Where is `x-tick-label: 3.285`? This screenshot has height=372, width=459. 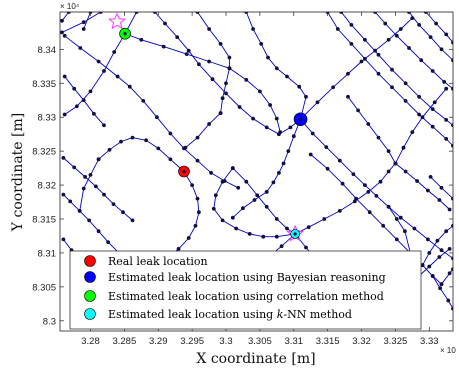
x-tick-label: 3.285 is located at coordinates (124, 341).